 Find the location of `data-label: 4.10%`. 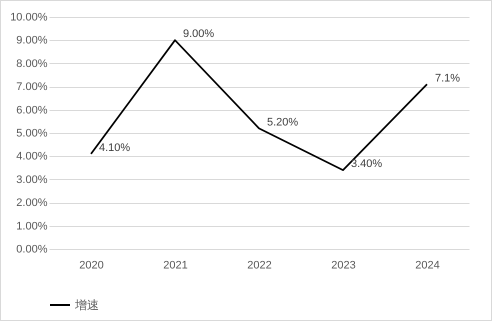

data-label: 4.10% is located at coordinates (114, 148).